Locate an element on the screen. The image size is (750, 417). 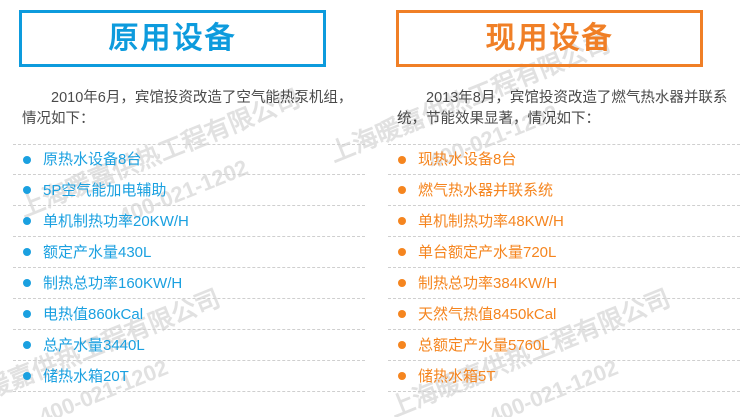
list-item: 单机制热功率20KW/H is located at coordinates (189, 221).